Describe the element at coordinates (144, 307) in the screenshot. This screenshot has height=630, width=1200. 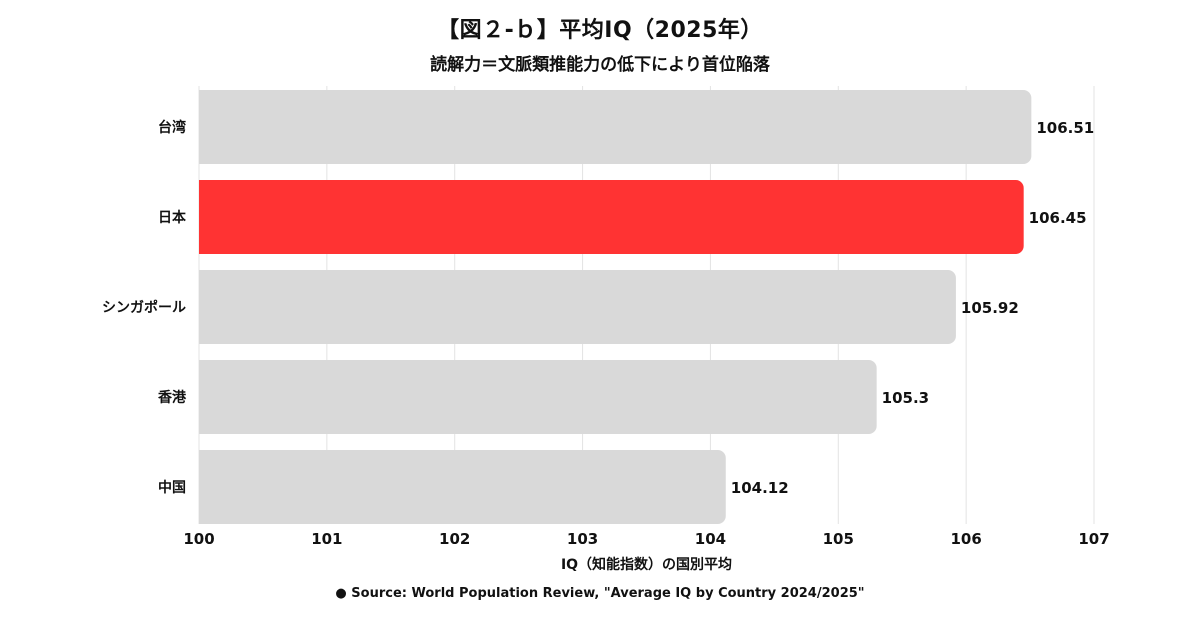
I see `category-label: シンガポール` at that location.